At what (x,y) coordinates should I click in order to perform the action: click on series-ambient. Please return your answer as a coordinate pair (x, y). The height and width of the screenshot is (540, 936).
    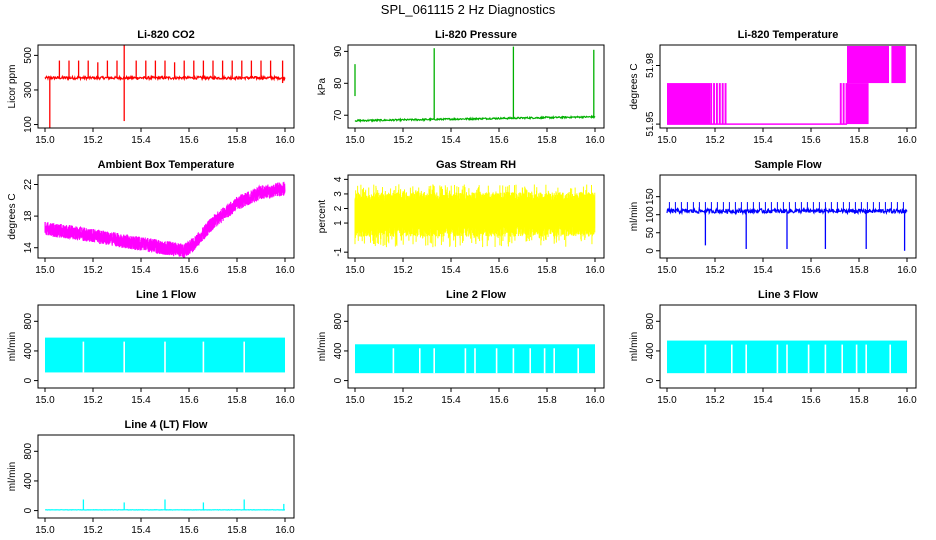
    Looking at the image, I should click on (165, 219).